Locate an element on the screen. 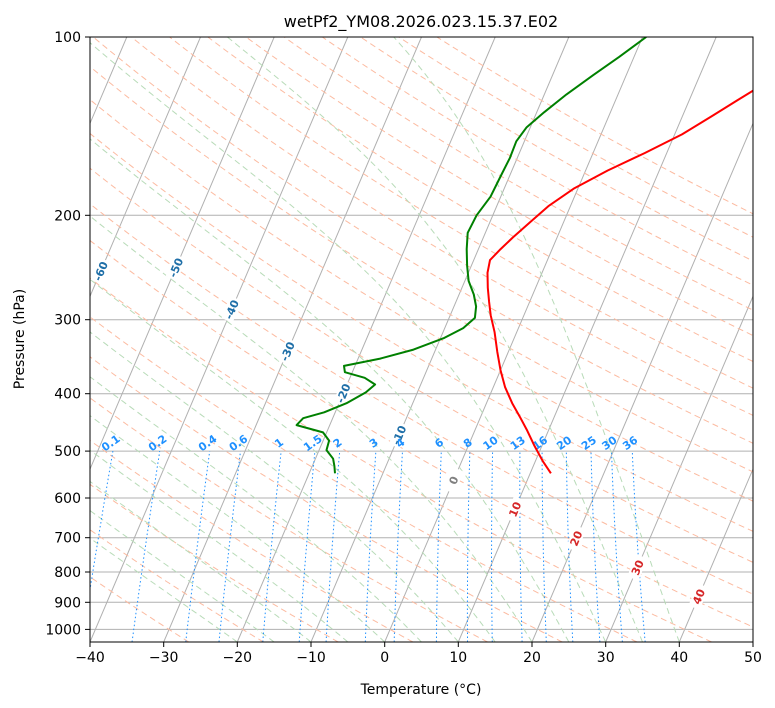 The width and height of the screenshot is (775, 708). isotherm-label-text: 40 is located at coordinates (699, 596).